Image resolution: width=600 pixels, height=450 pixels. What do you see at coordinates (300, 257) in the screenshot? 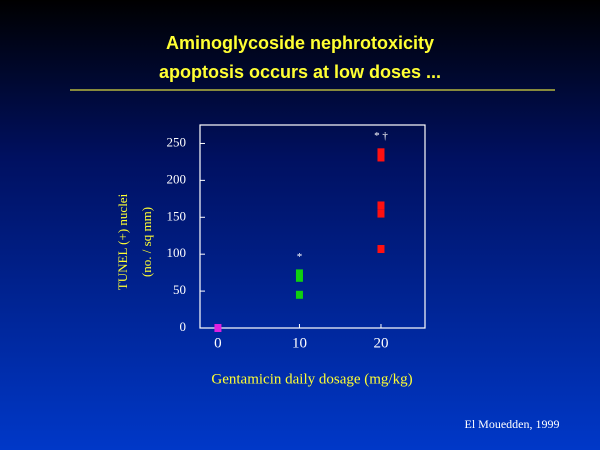
I see `annotation: *` at bounding box center [300, 257].